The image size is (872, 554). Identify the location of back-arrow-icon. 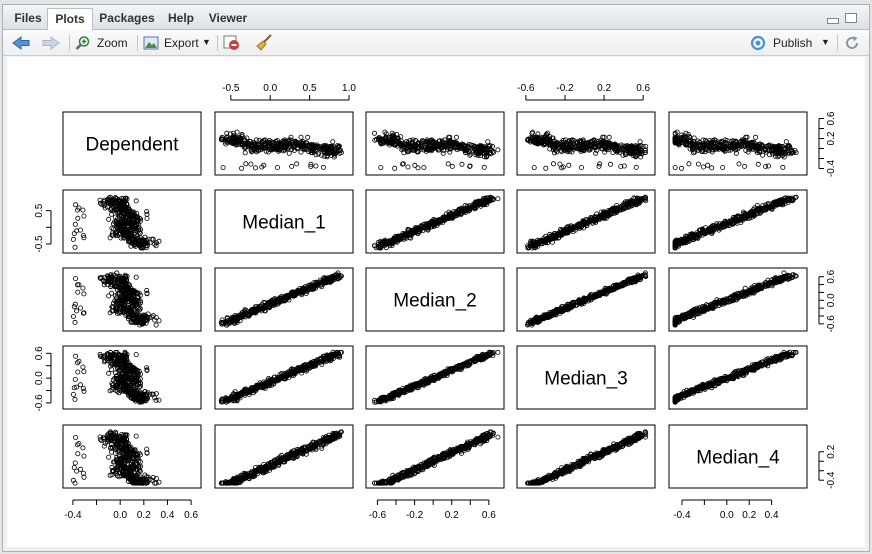
(22, 43).